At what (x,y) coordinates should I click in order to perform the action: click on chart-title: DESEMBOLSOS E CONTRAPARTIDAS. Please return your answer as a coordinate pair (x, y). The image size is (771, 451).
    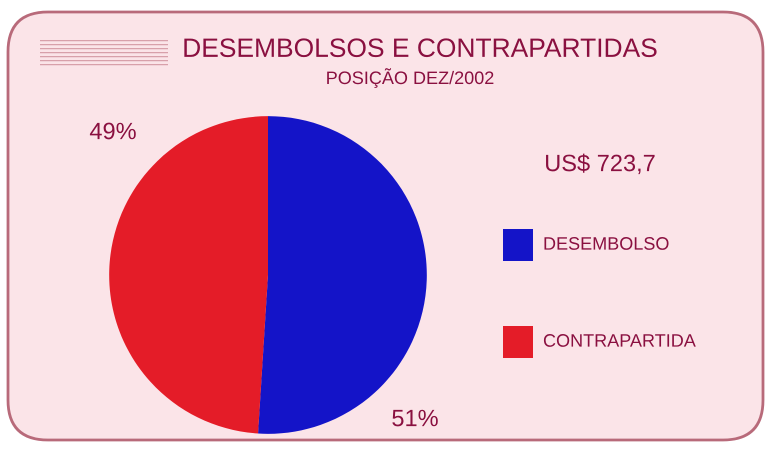
    Looking at the image, I should click on (420, 48).